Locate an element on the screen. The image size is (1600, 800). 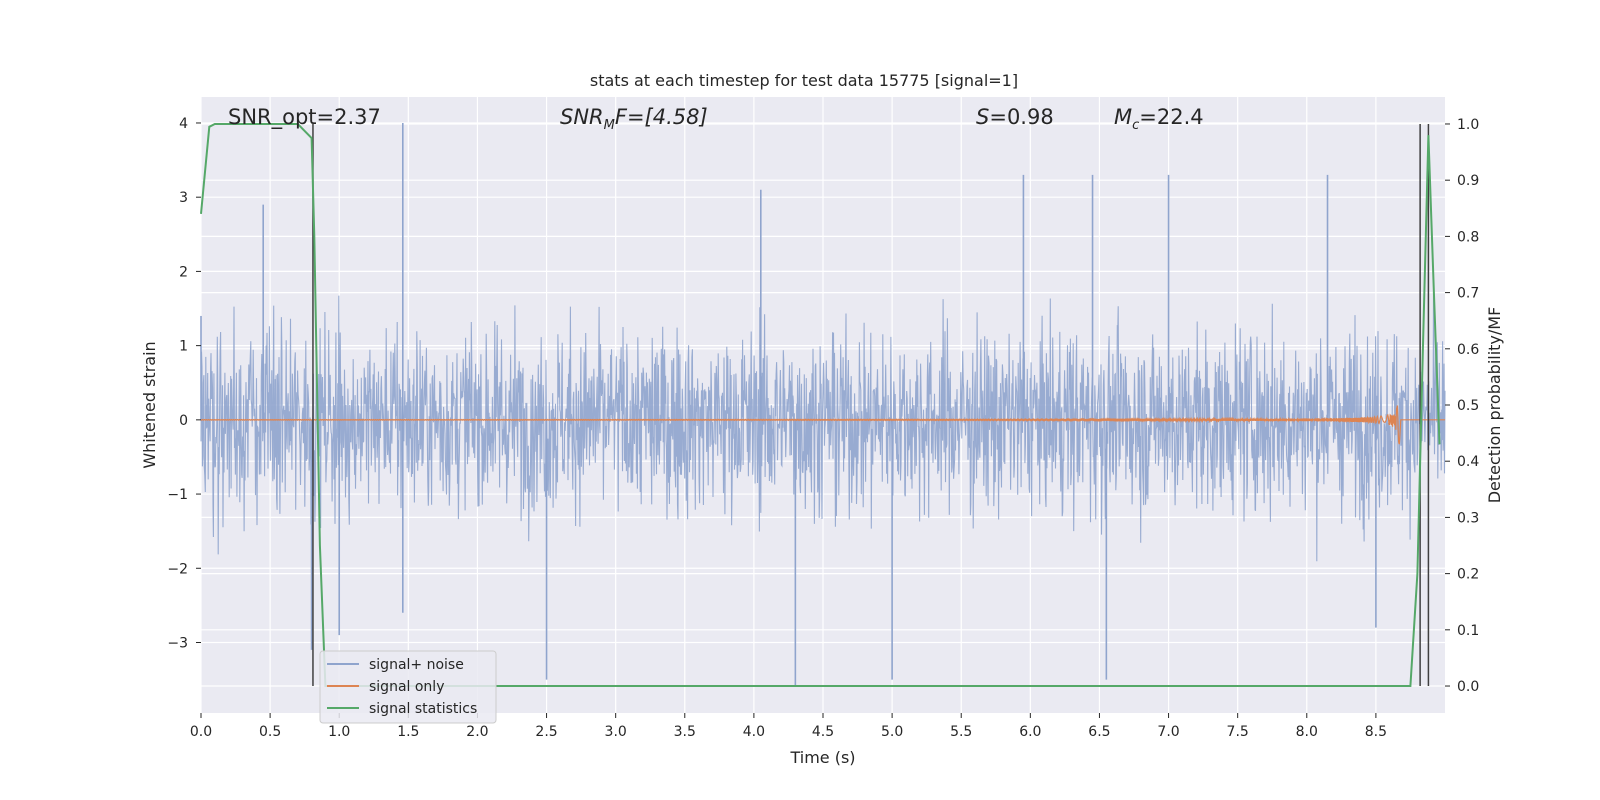
y-left-tick-label: 3 is located at coordinates (183, 198).